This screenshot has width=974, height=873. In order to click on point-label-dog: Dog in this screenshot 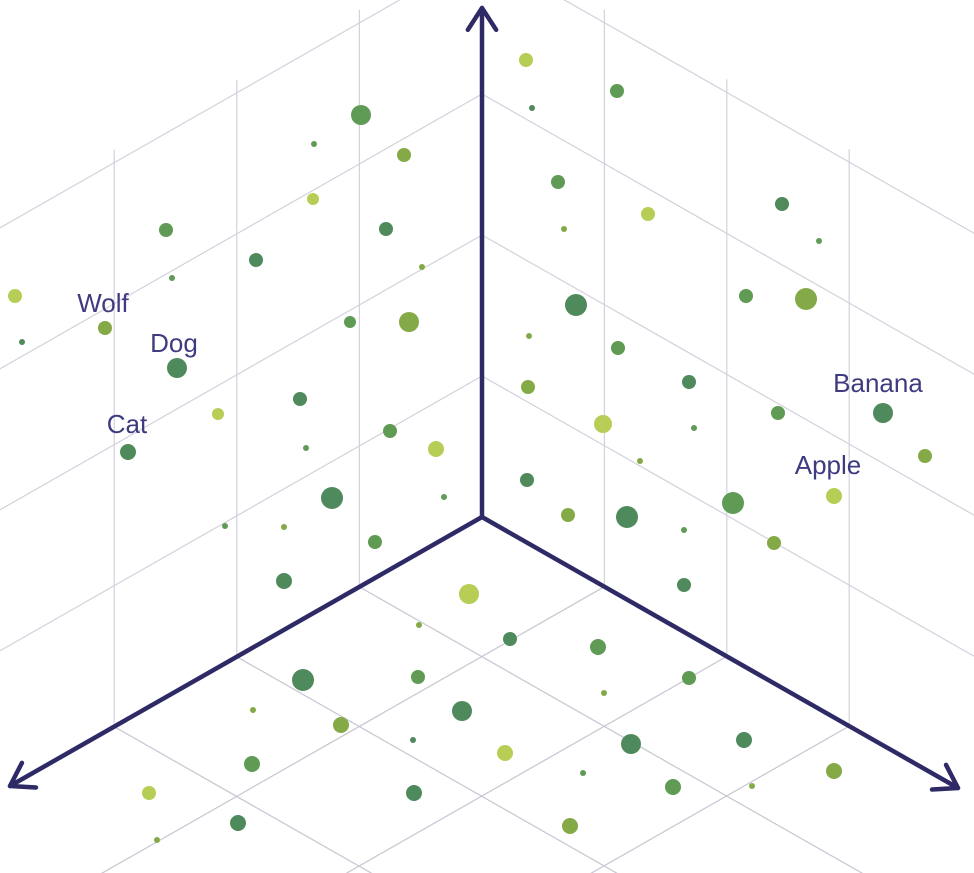, I will do `click(174, 343)`.